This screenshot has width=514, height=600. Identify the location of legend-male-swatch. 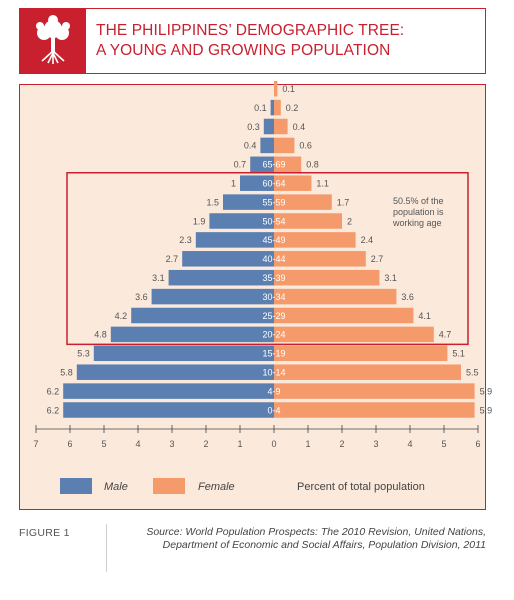
(76, 486).